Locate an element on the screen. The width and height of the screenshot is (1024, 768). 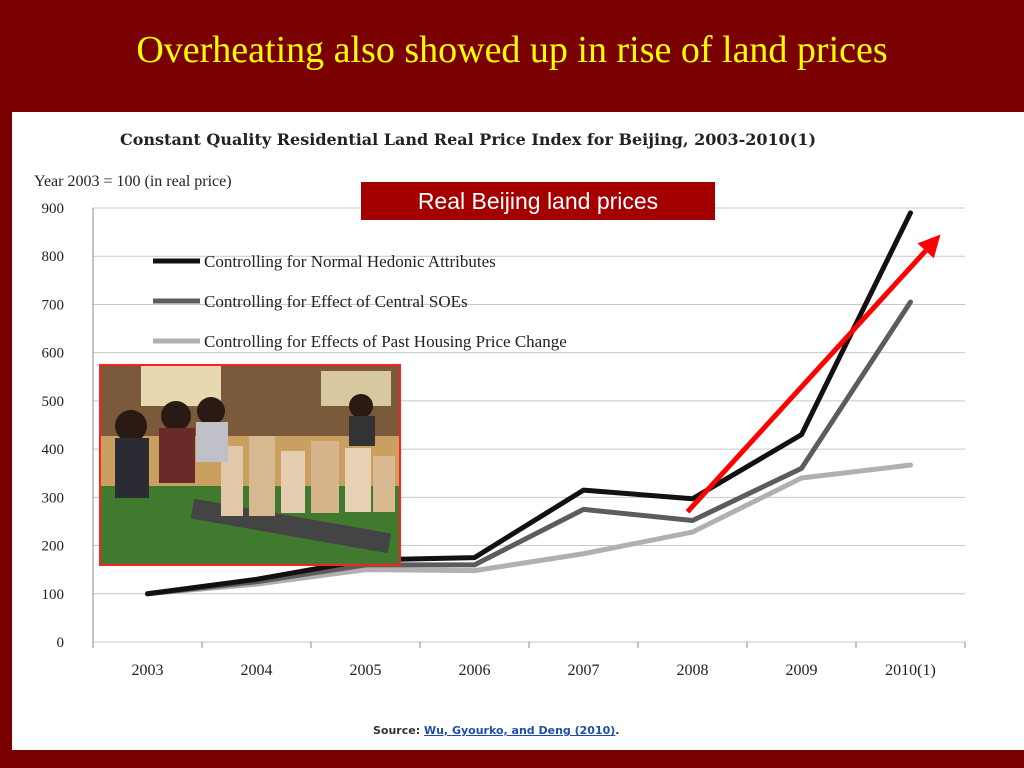
y-tick-label: 700 is located at coordinates (53, 305).